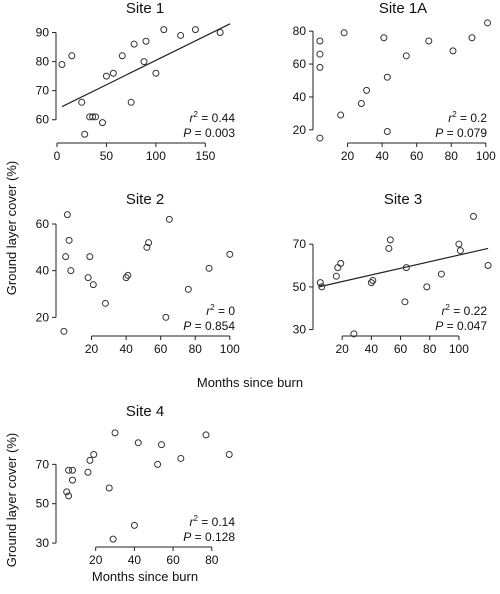  I want to click on r-squared-label: r2 = 0.44, so click(213, 117).